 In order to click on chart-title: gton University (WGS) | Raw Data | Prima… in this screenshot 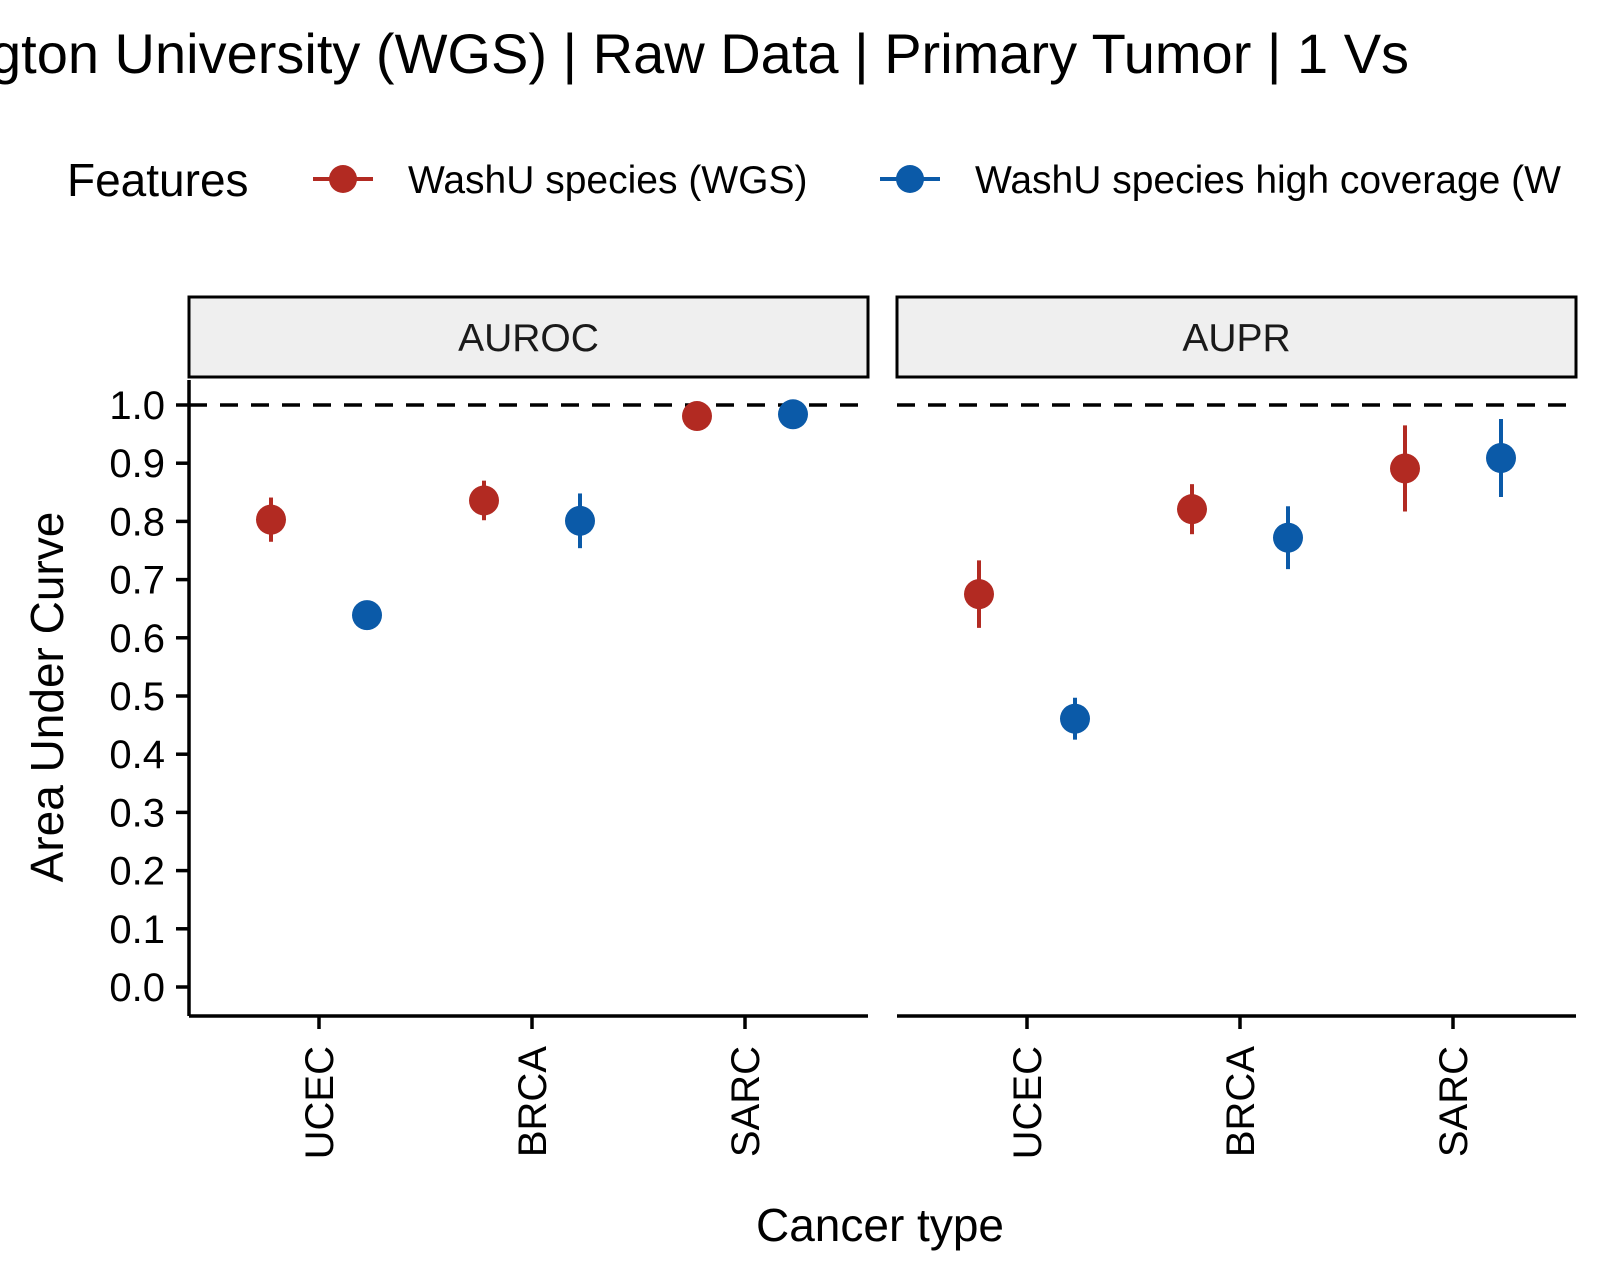, I will do `click(704, 53)`.